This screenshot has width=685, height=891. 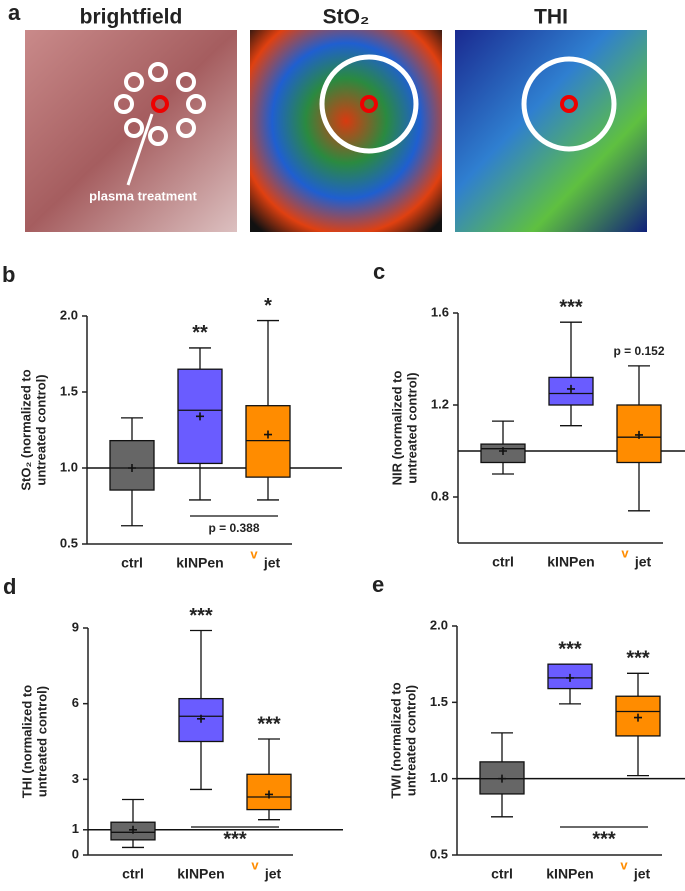 What do you see at coordinates (268, 306) in the screenshot?
I see `significance-label: *` at bounding box center [268, 306].